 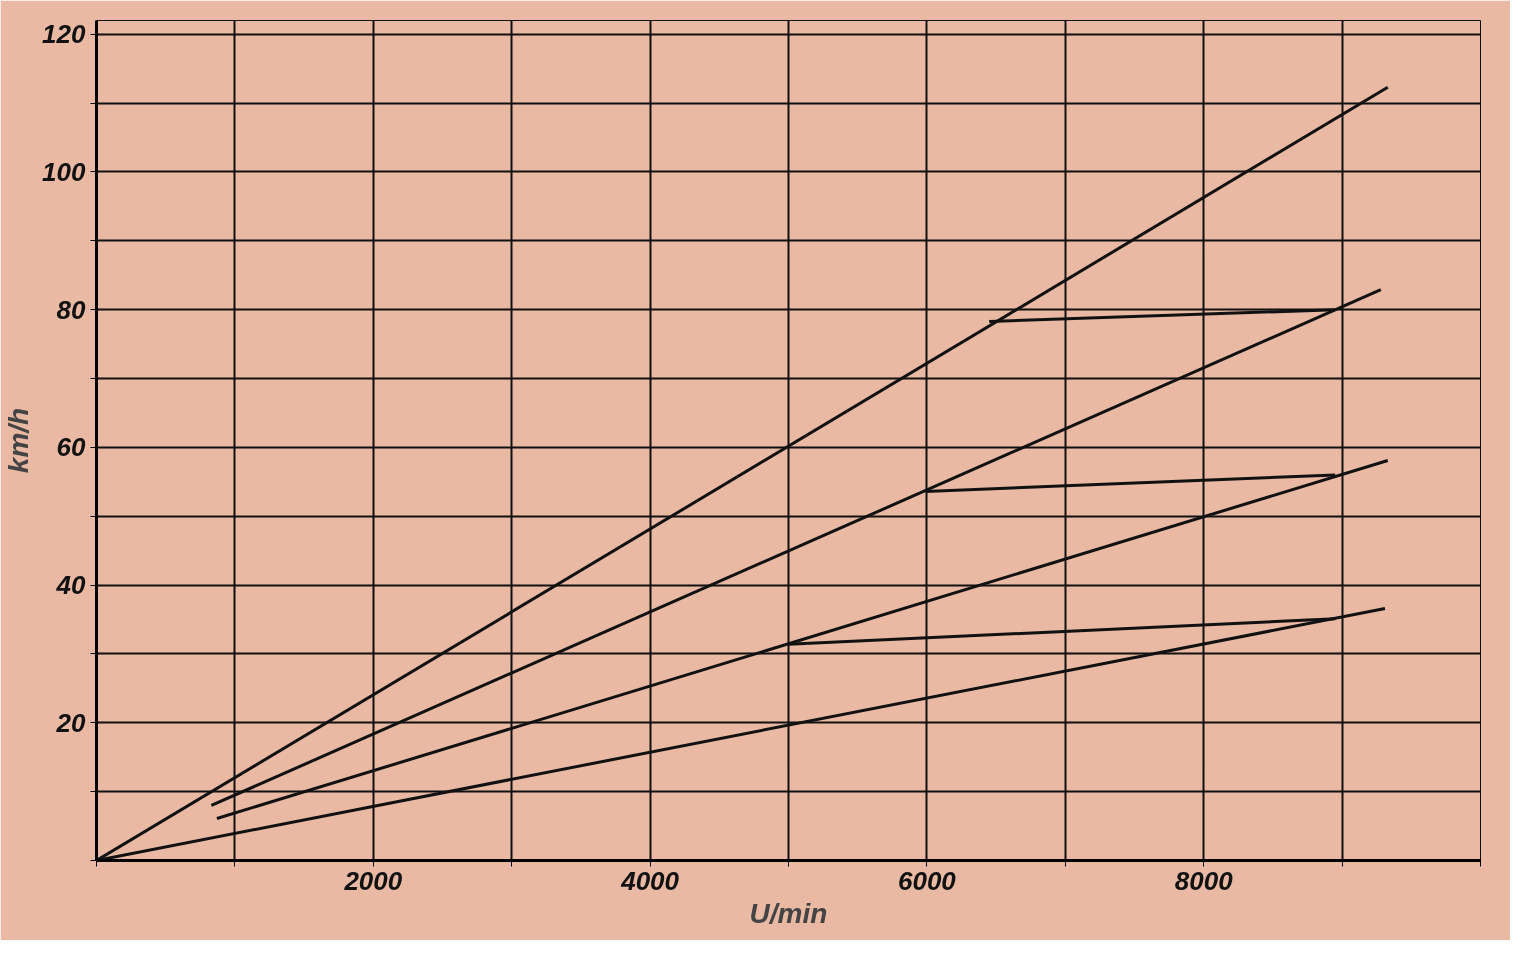 What do you see at coordinates (71, 722) in the screenshot?
I see `y-tick-label: 20` at bounding box center [71, 722].